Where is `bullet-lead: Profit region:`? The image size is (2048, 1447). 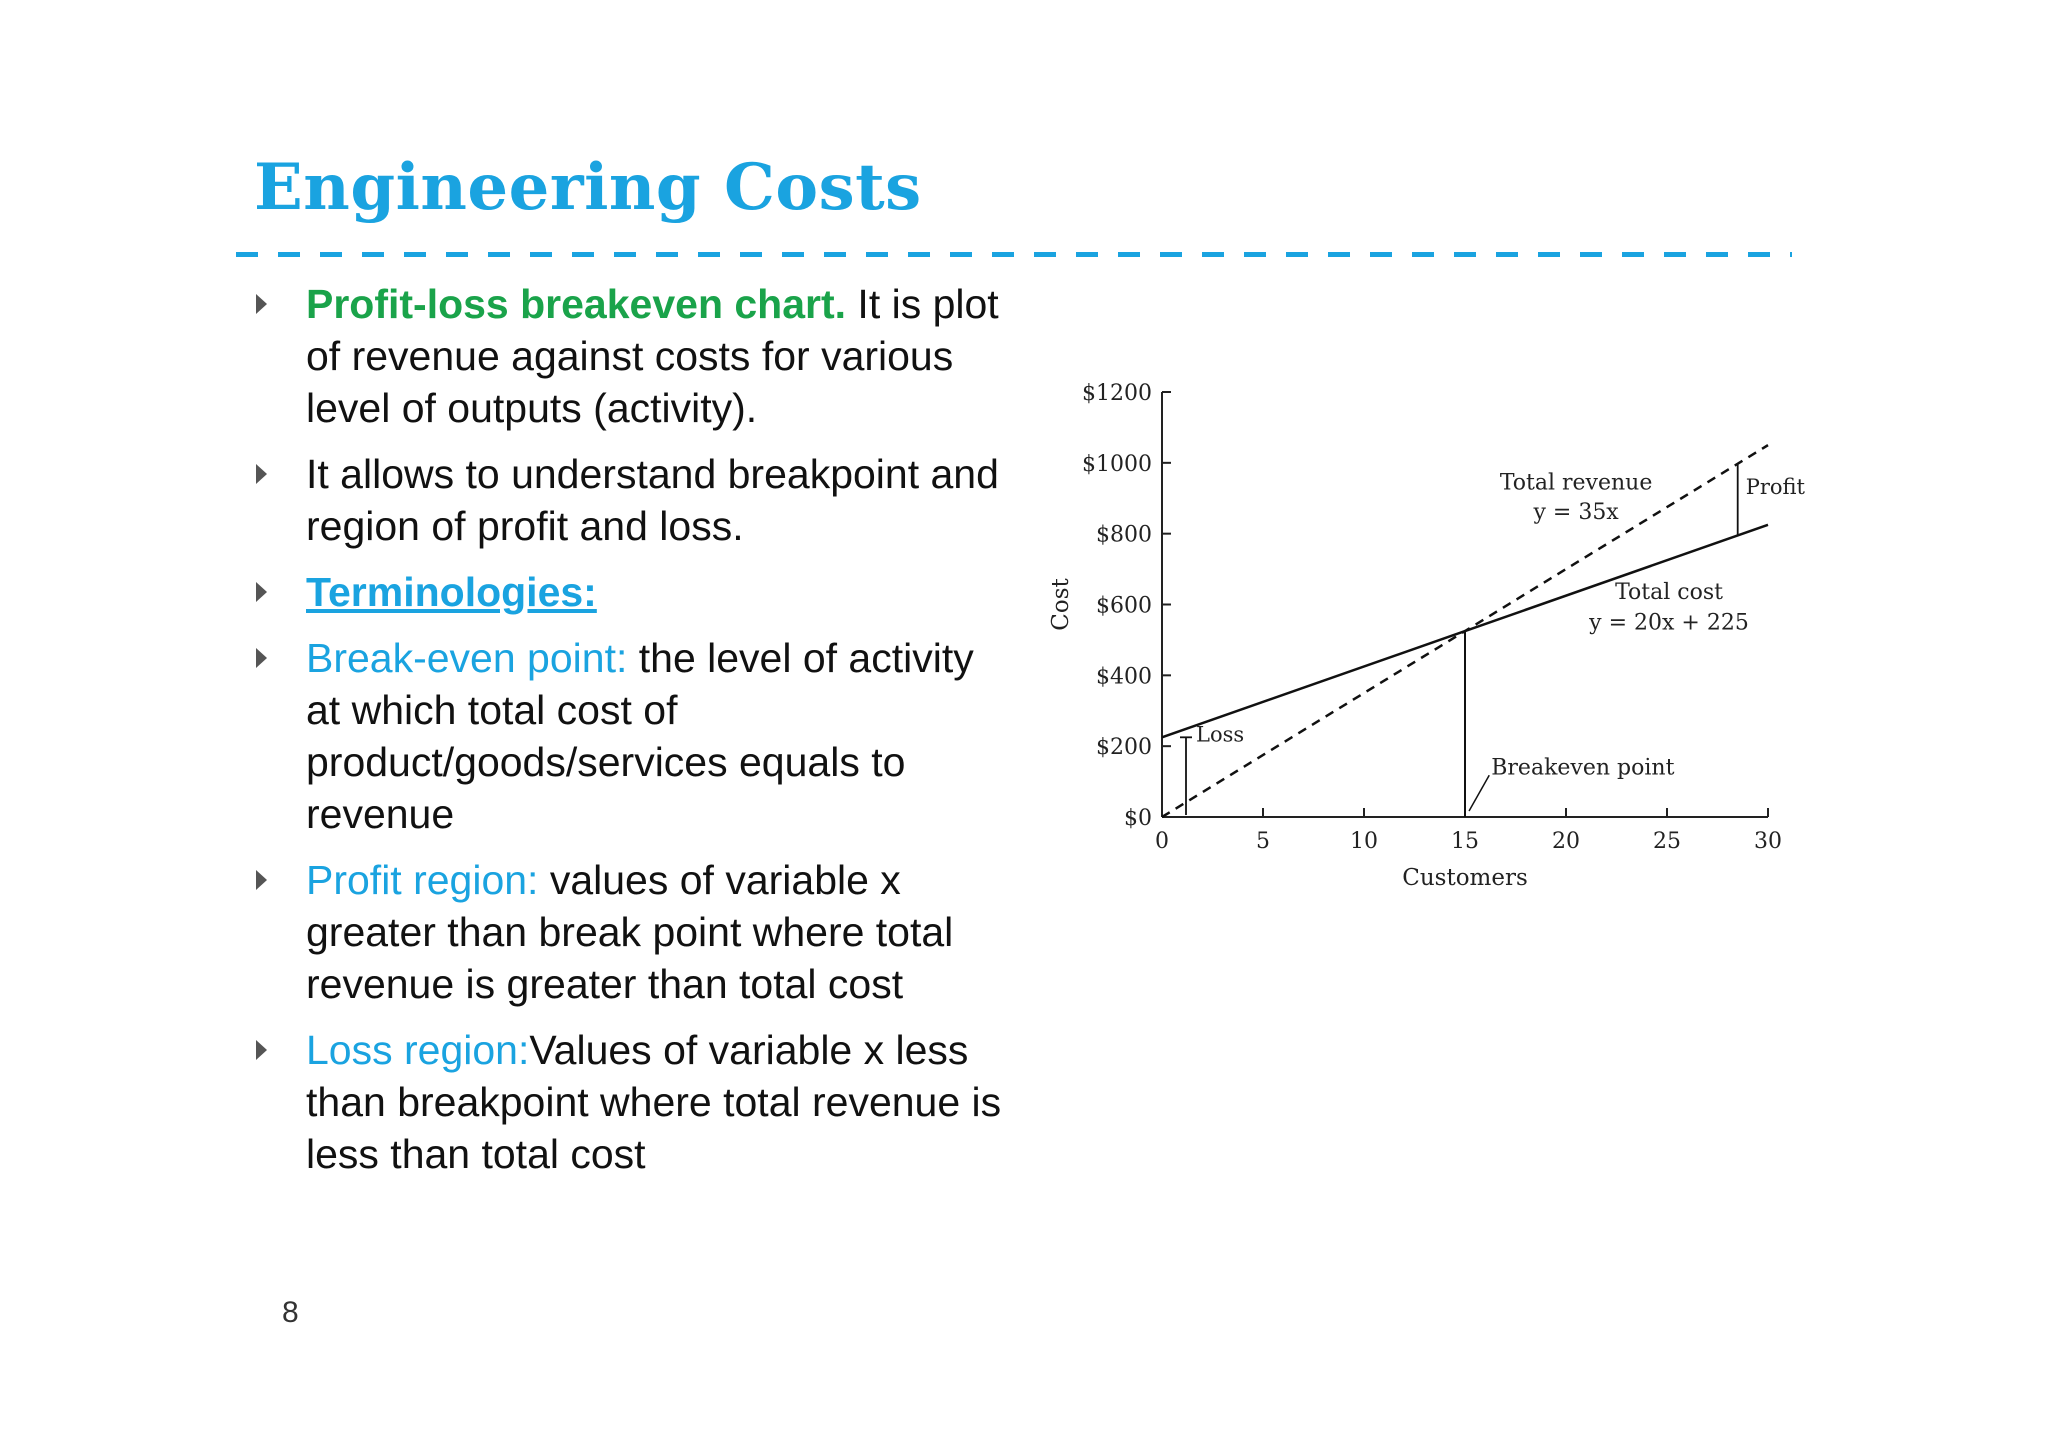
bullet-lead: Profit region: is located at coordinates (422, 880).